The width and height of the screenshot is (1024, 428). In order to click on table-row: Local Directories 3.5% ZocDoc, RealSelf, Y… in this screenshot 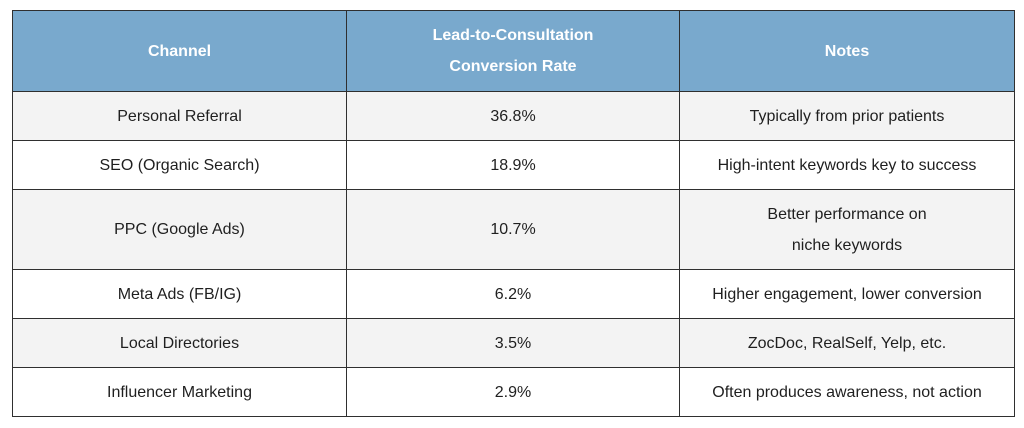, I will do `click(513, 343)`.